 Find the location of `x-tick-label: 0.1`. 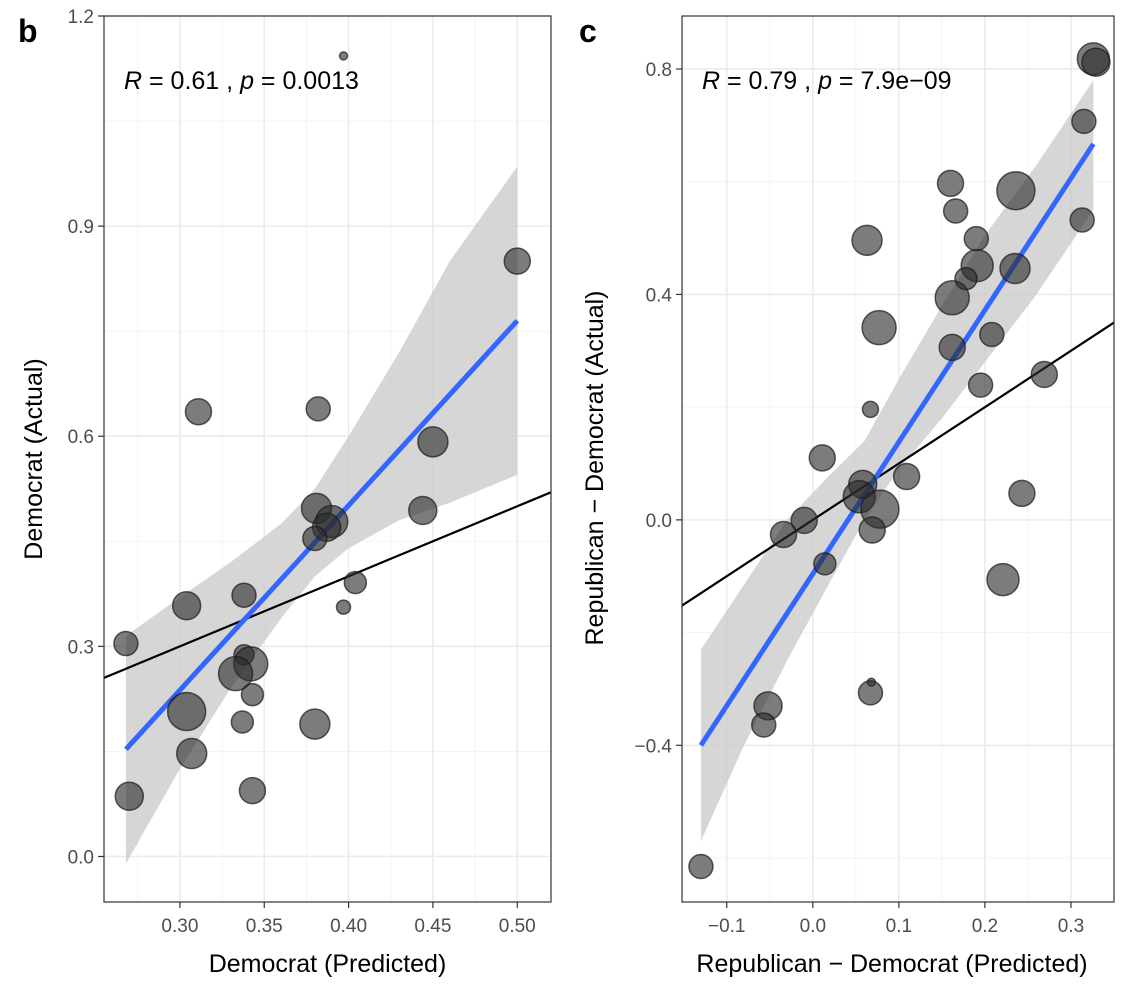

x-tick-label: 0.1 is located at coordinates (899, 926).